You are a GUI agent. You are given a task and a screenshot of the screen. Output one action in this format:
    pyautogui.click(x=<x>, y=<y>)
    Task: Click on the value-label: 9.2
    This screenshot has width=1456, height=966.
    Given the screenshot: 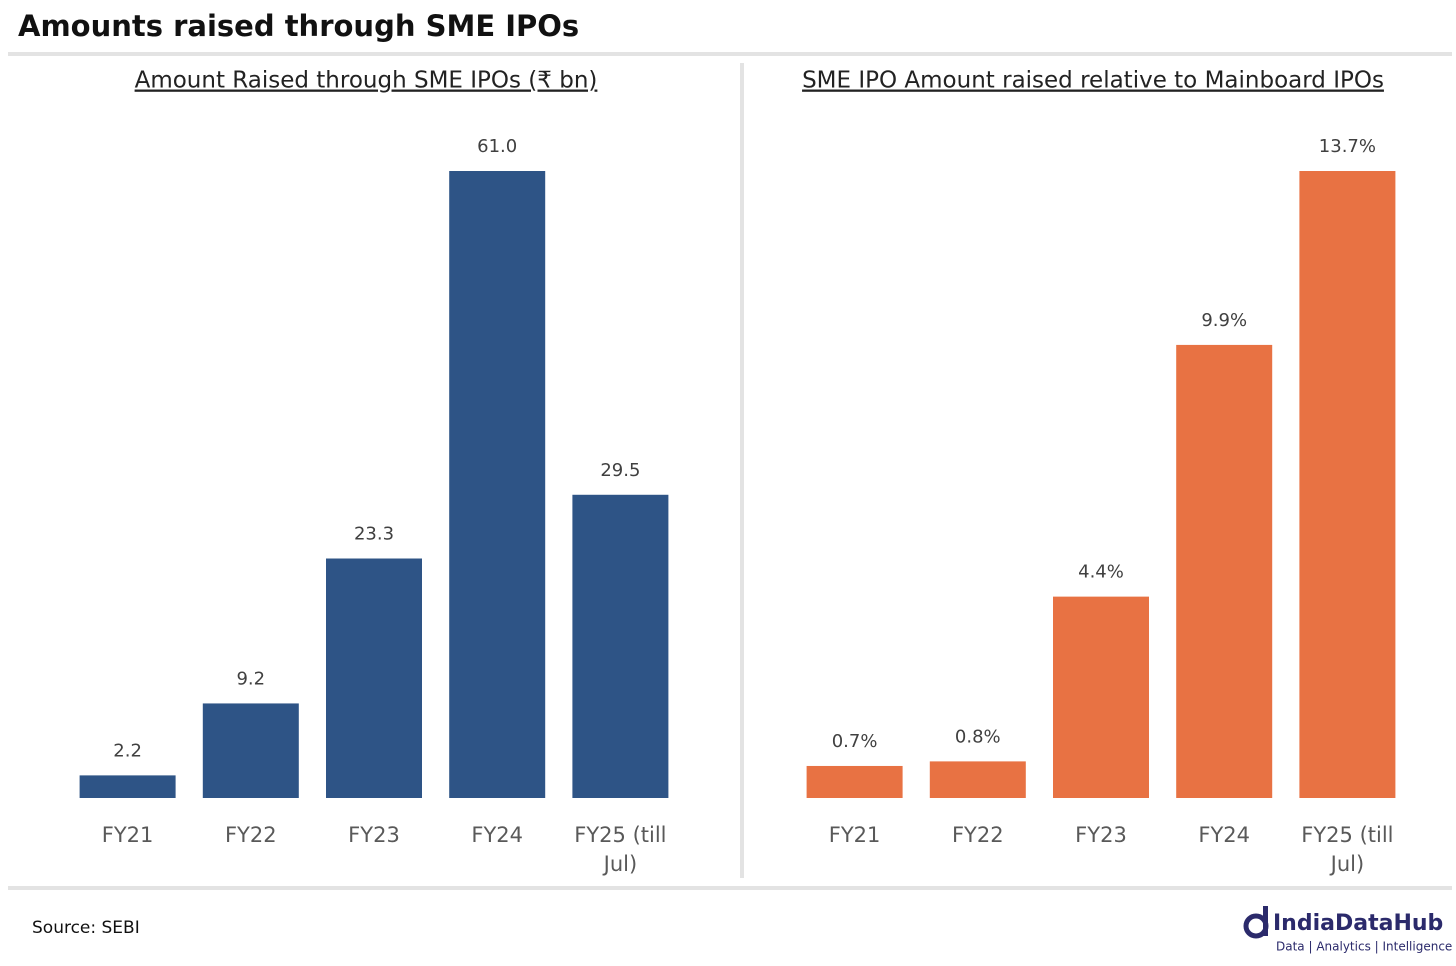 What is the action you would take?
    pyautogui.click(x=250, y=678)
    